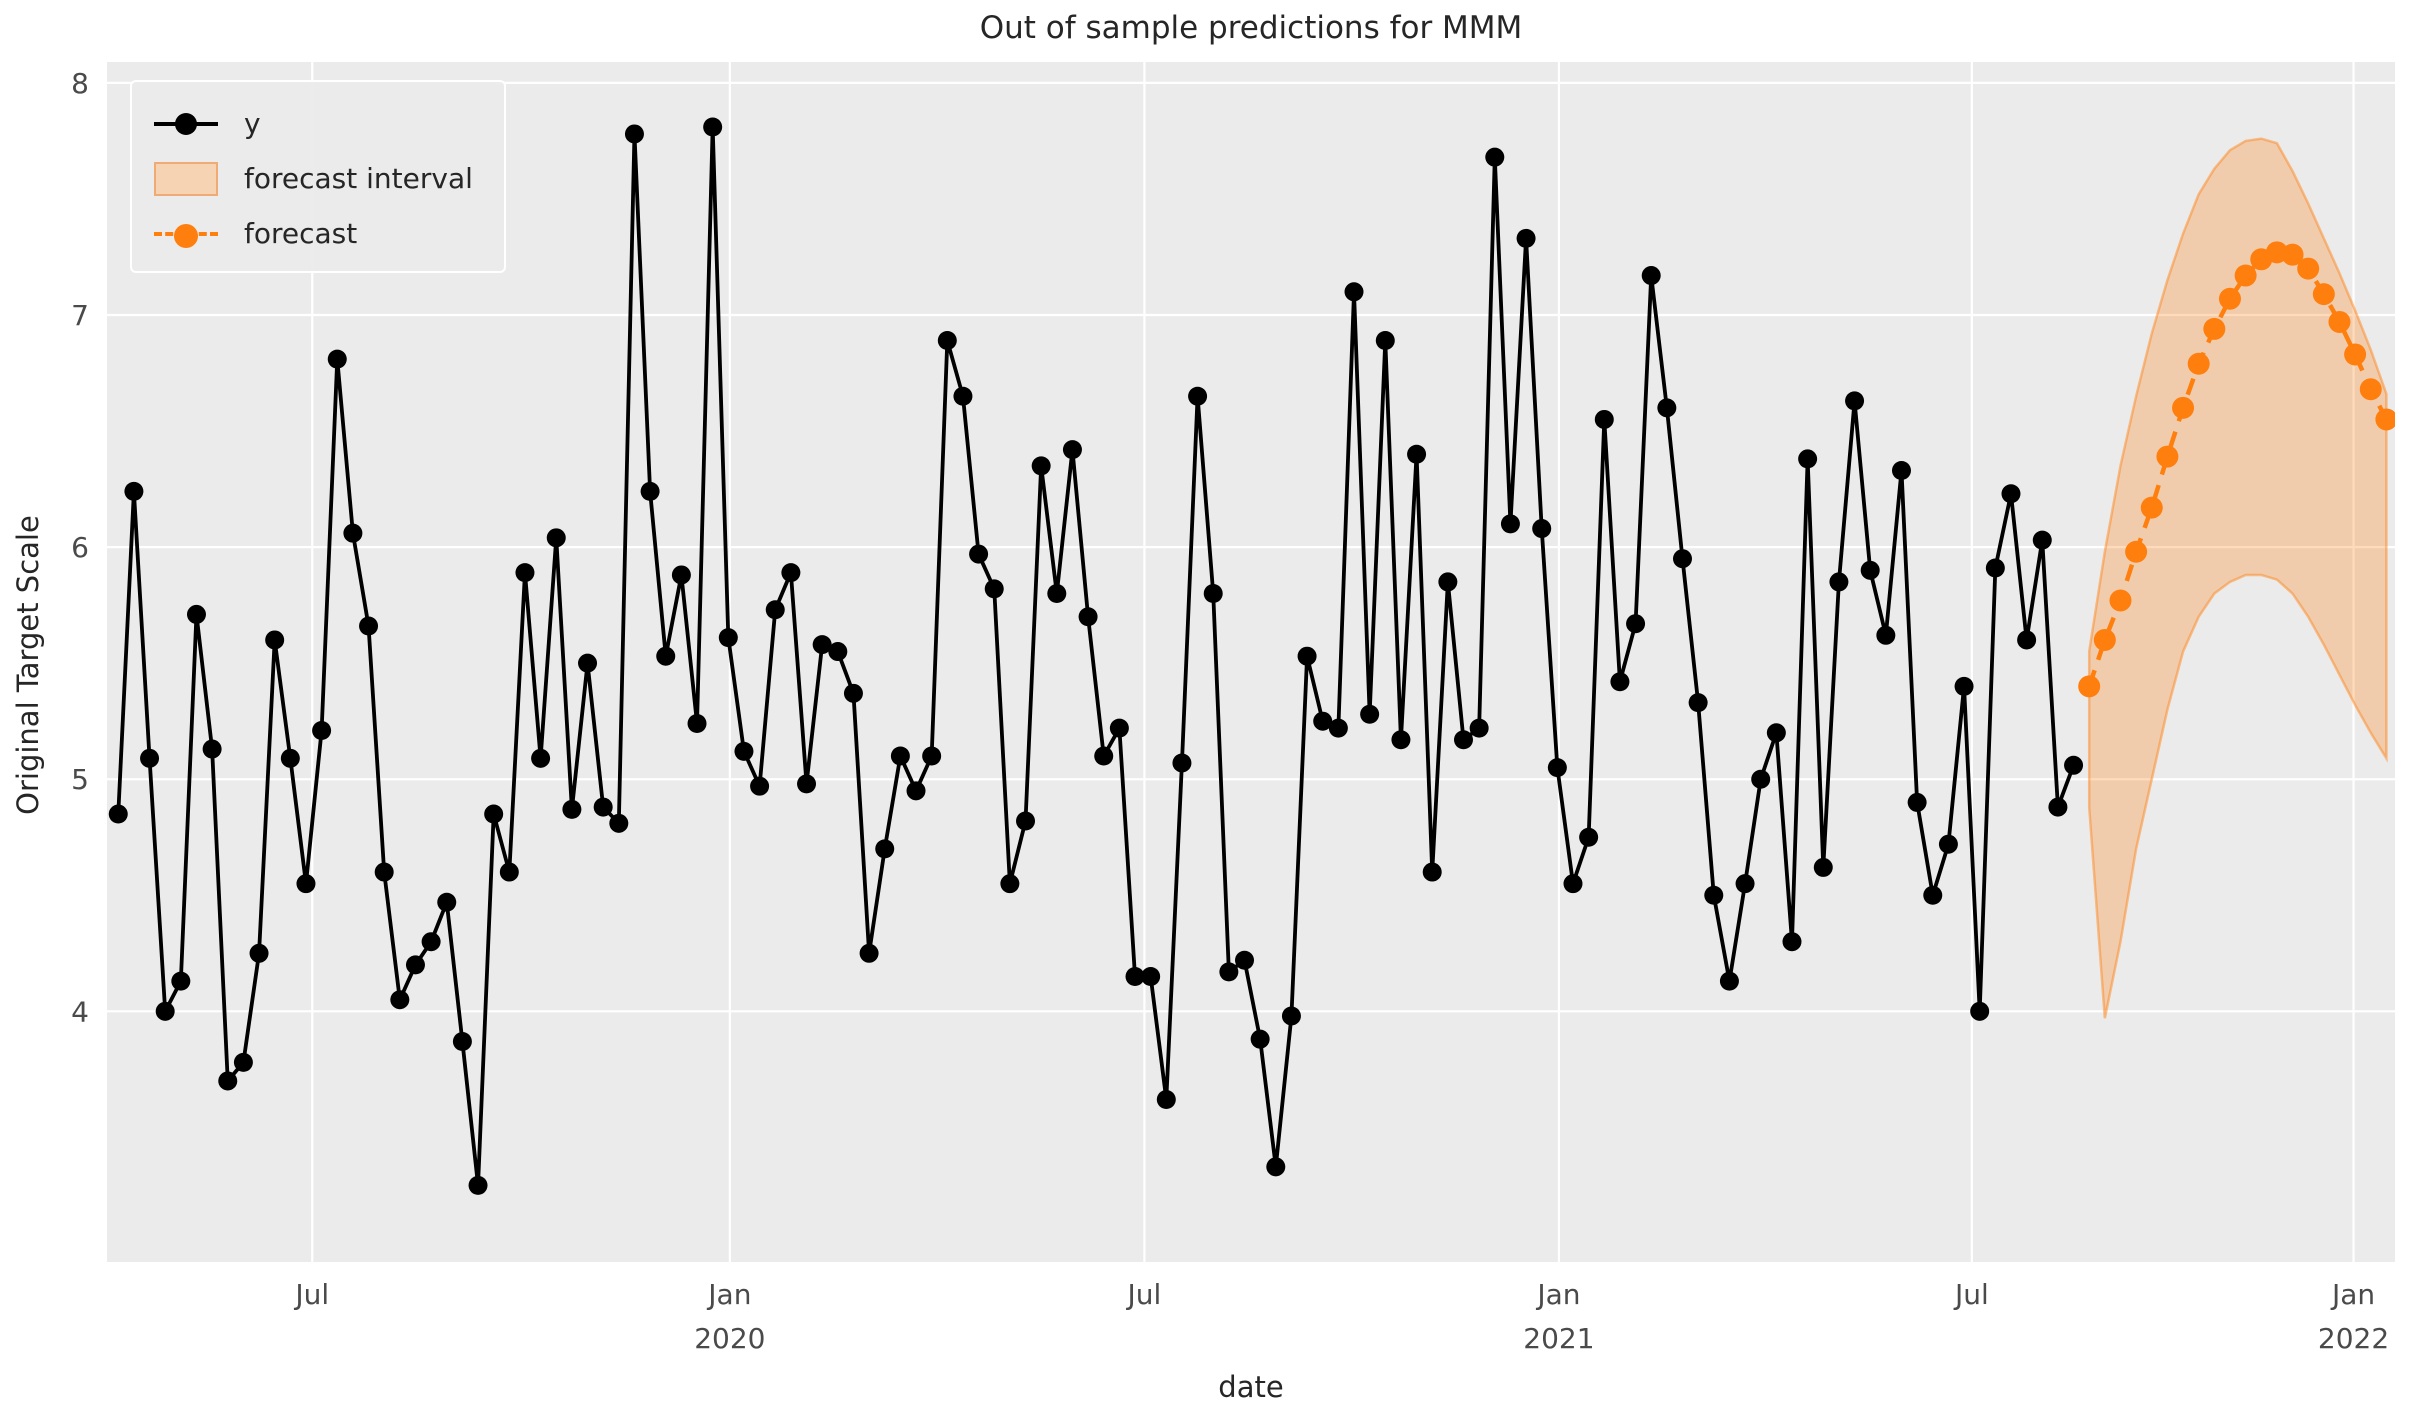  Describe the element at coordinates (1251, 1387) in the screenshot. I see `x-axis-label: date` at that location.